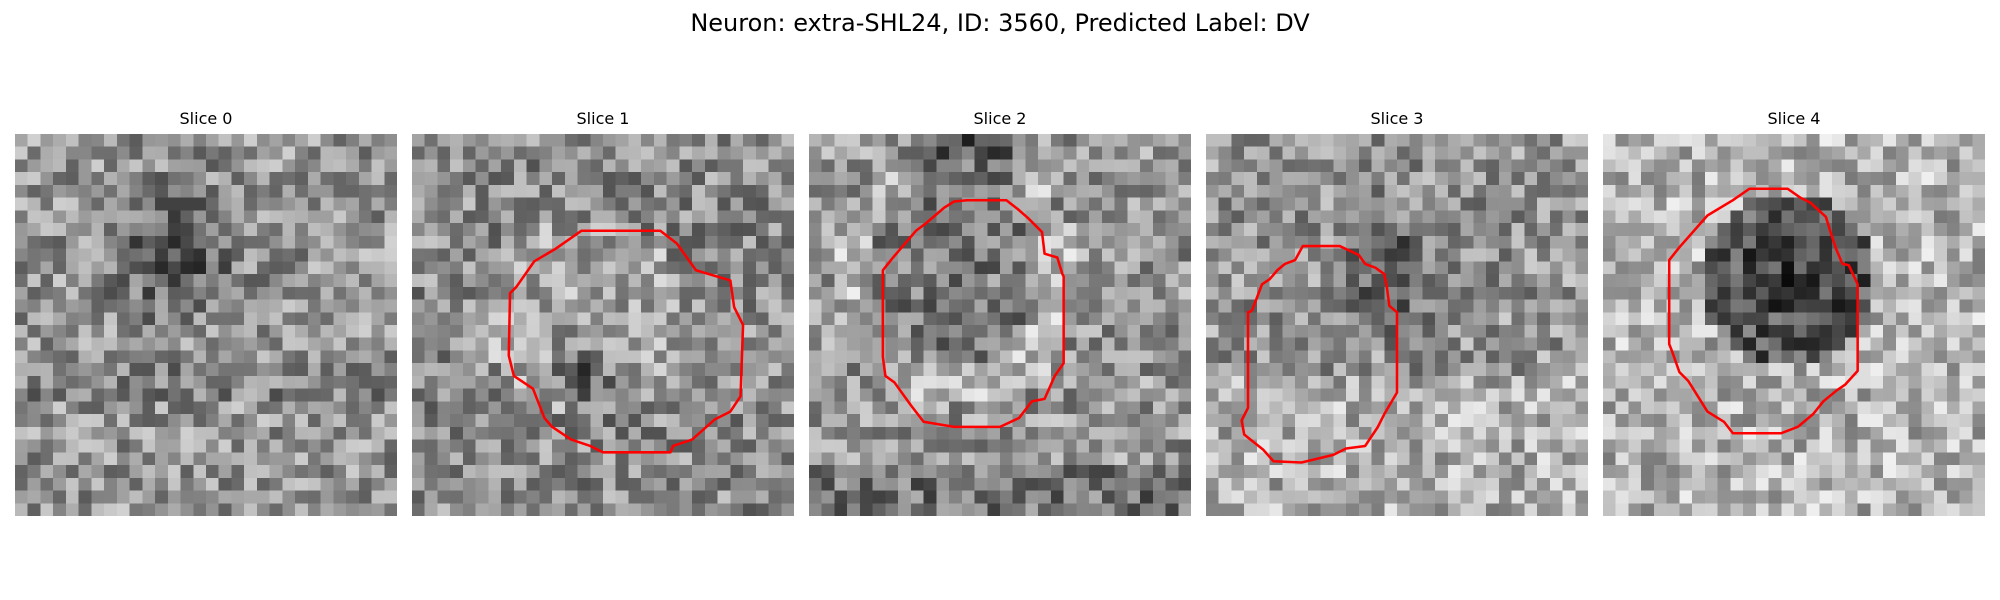 Image resolution: width=2000 pixels, height=600 pixels. I want to click on slice-title-1: Slice 1, so click(603, 118).